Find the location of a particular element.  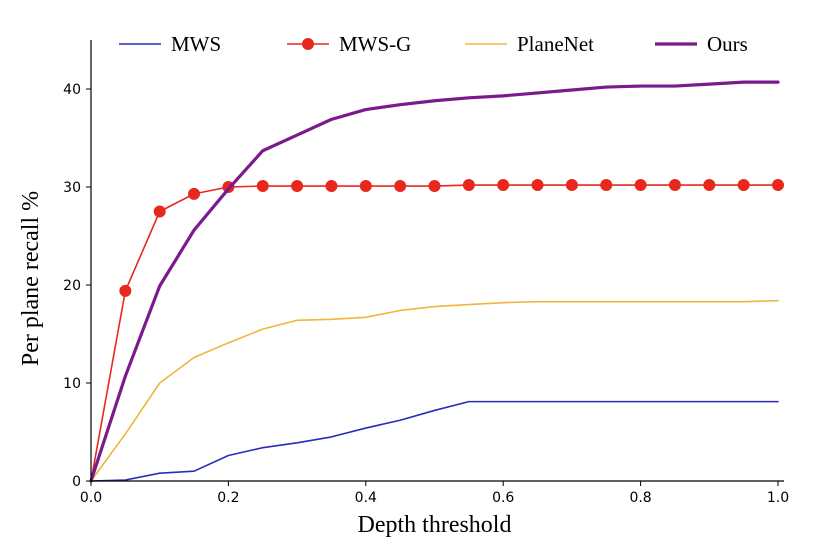

x-tick-label: 0.8 is located at coordinates (640, 498).